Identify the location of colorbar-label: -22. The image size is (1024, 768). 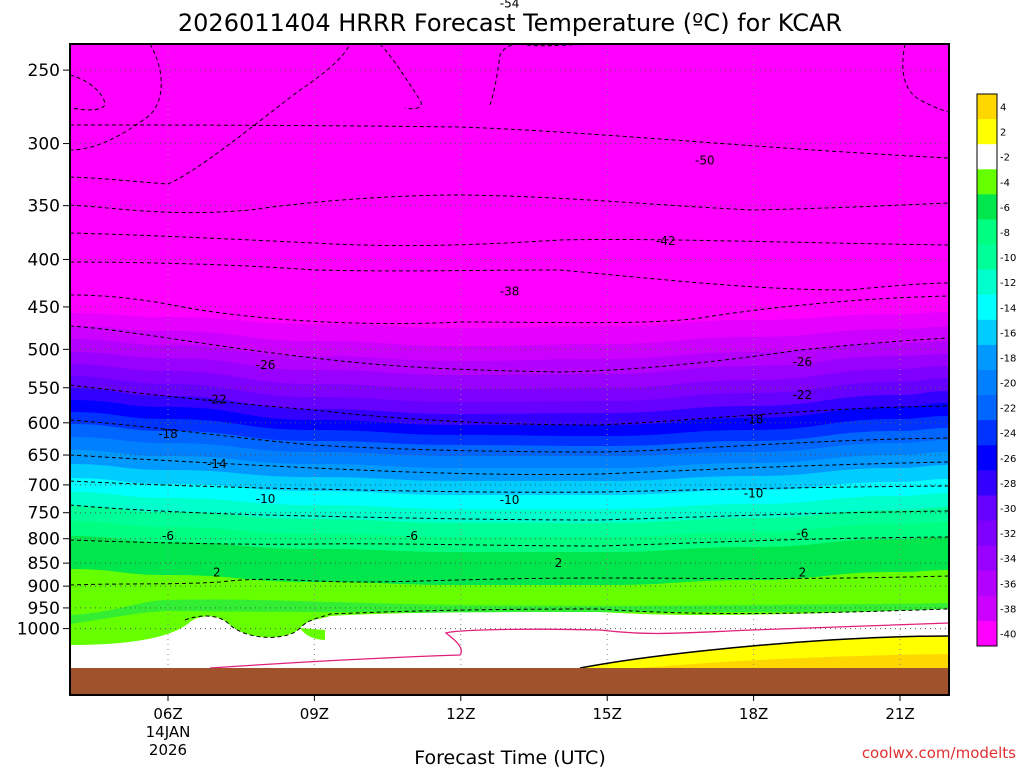
(1008, 409).